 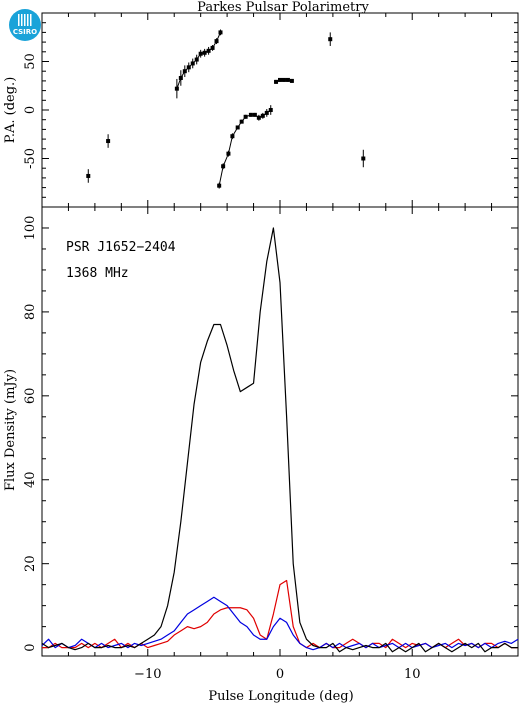 What do you see at coordinates (30, 110) in the screenshot?
I see `pa-y-tick-label: 0` at bounding box center [30, 110].